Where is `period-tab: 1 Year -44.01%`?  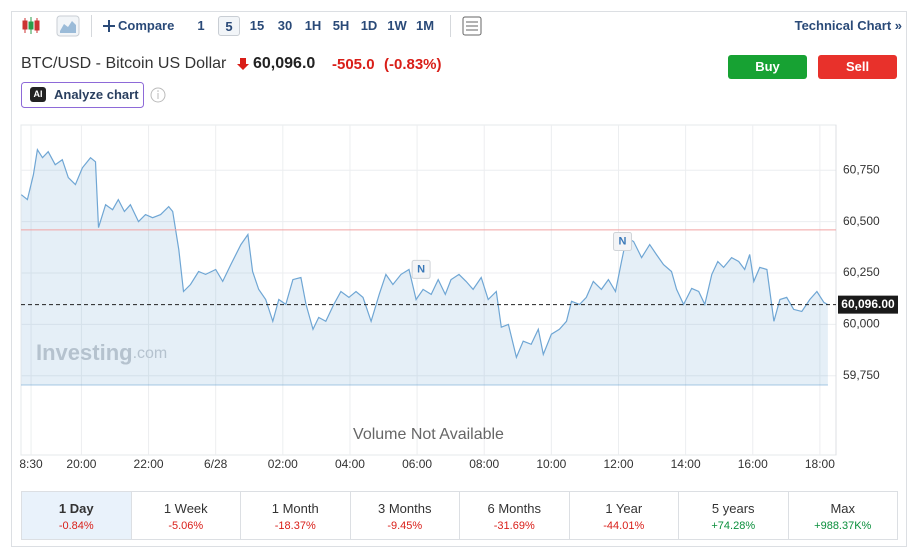
period-tab: 1 Year -44.01% is located at coordinates (623, 515).